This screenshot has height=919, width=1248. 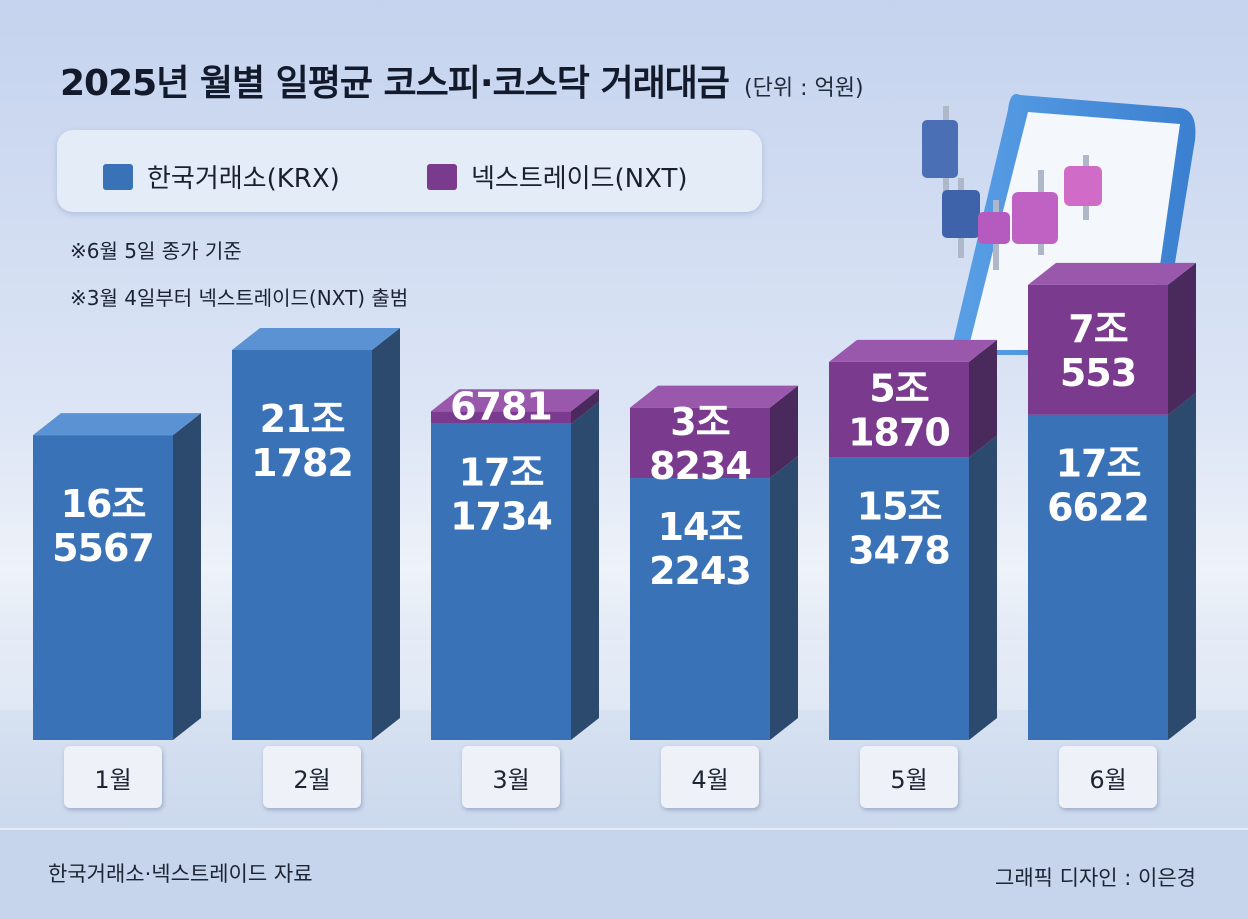 What do you see at coordinates (579, 179) in the screenshot?
I see `legend-label-nxt: 넥스트레이드(NXT)` at bounding box center [579, 179].